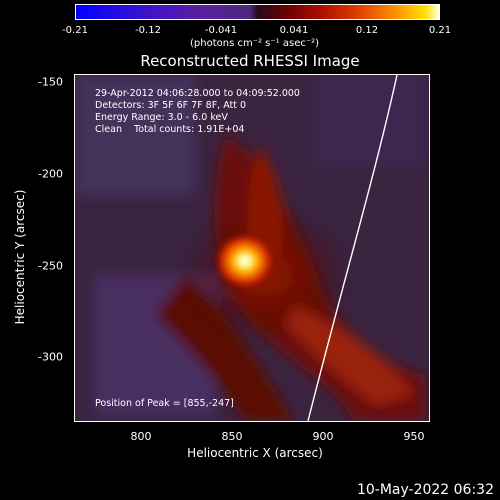 The image size is (500, 500). Describe the element at coordinates (171, 105) in the screenshot. I see `info-detectors: Detectors: 3F 5F 6F 7F 8F, Att 0` at that location.